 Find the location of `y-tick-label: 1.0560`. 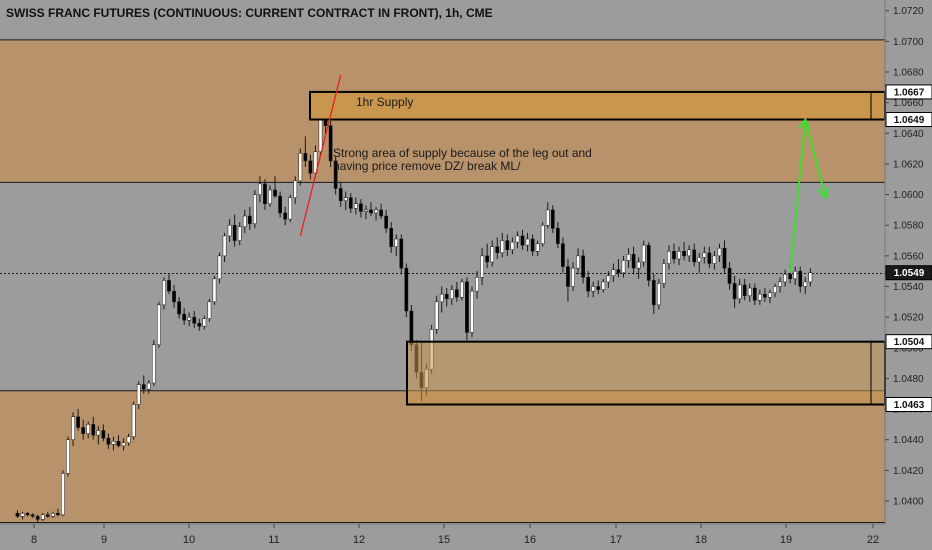

y-tick-label: 1.0560 is located at coordinates (908, 256).